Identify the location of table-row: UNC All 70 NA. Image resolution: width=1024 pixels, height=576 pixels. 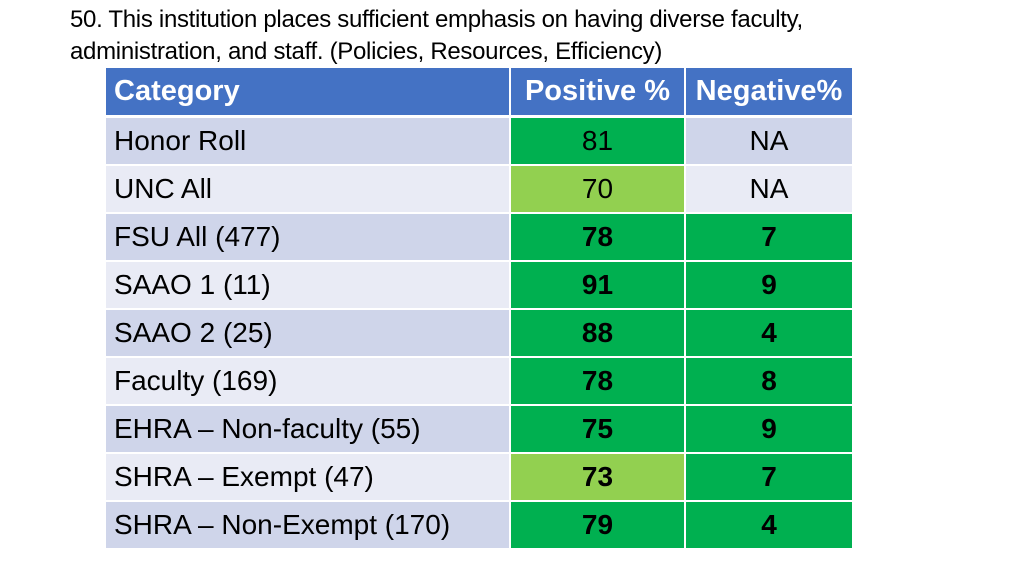
(479, 189).